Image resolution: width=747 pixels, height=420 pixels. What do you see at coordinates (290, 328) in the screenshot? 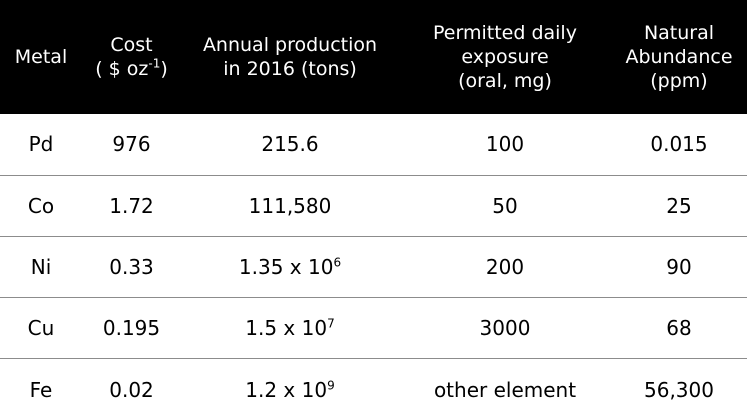
I see `cell-production: 1.5 x 107` at bounding box center [290, 328].